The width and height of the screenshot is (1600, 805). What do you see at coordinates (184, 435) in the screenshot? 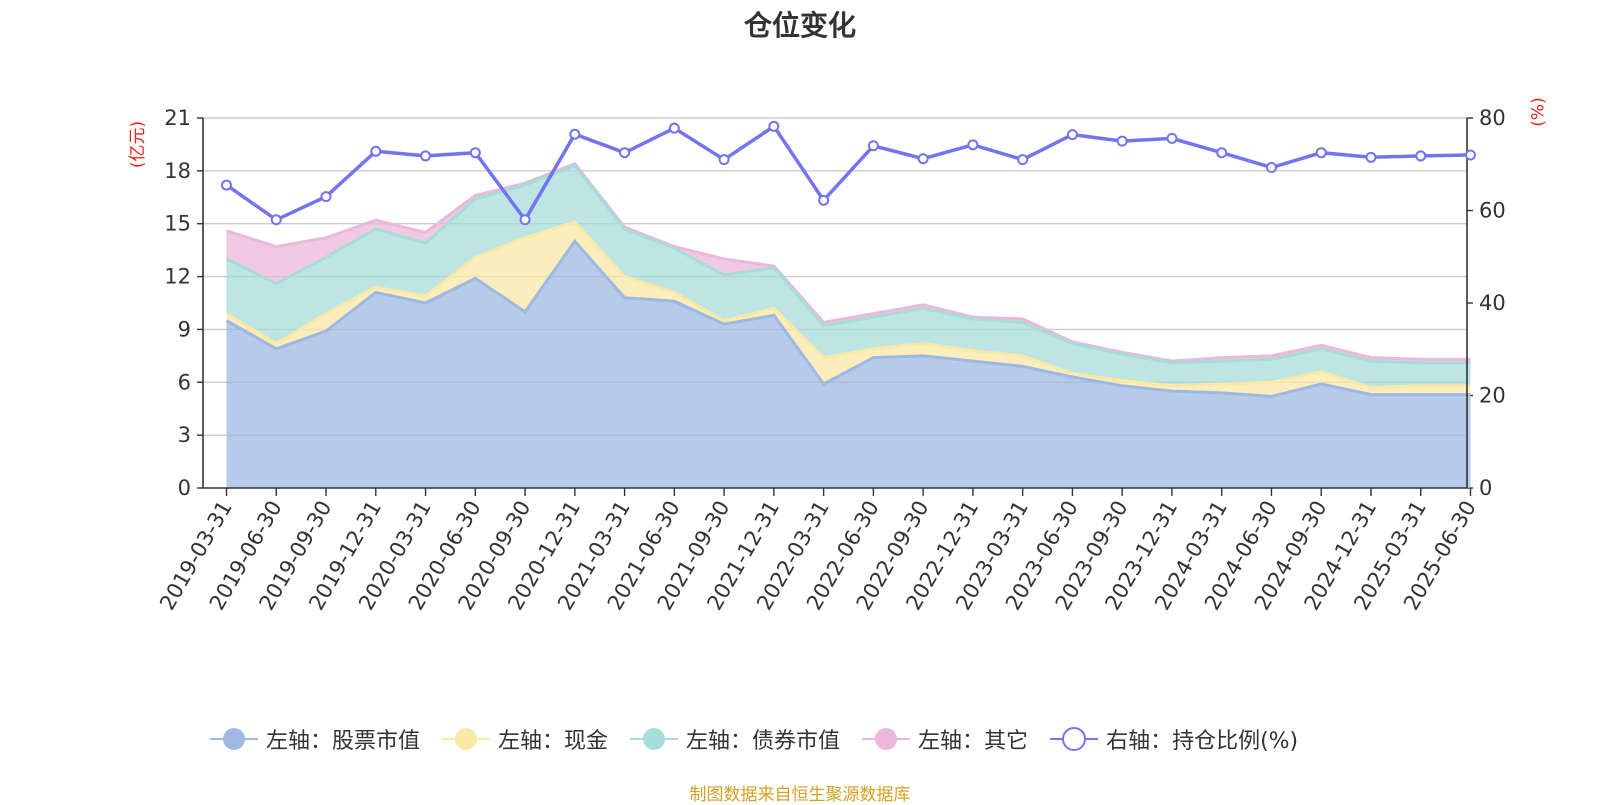
I see `left-axis-tick-label: 3` at bounding box center [184, 435].